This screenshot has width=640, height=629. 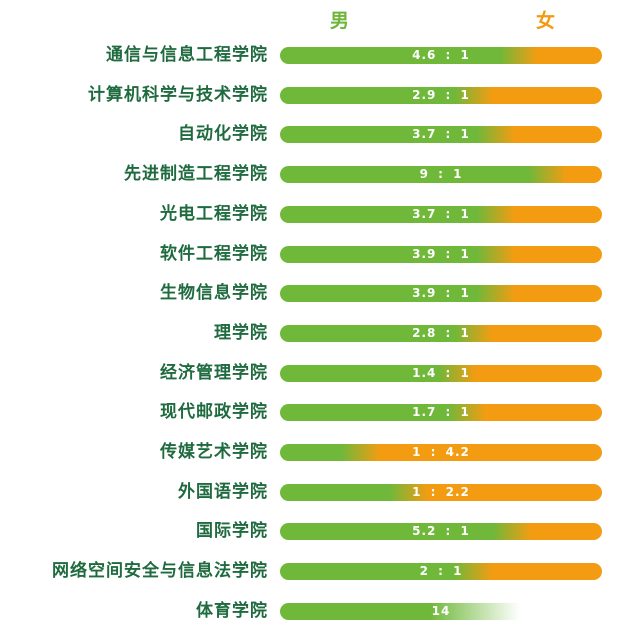 I want to click on bar-row: 计算机科学与技术学院 2.9 : 1, so click(x=320, y=95).